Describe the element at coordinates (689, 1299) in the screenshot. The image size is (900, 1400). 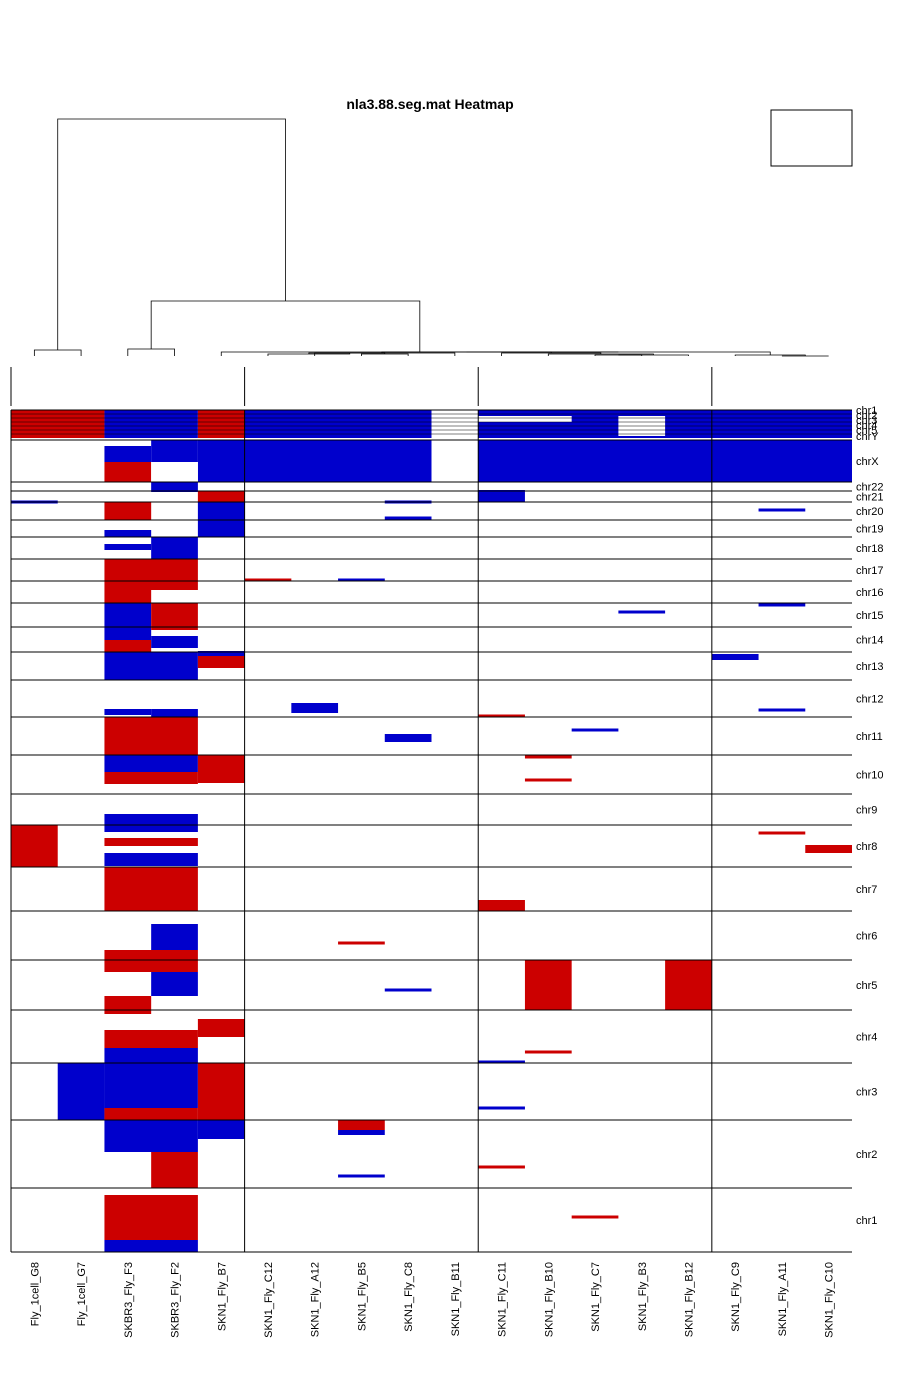
I see `sample-label: SKN1_Fly_B12` at that location.